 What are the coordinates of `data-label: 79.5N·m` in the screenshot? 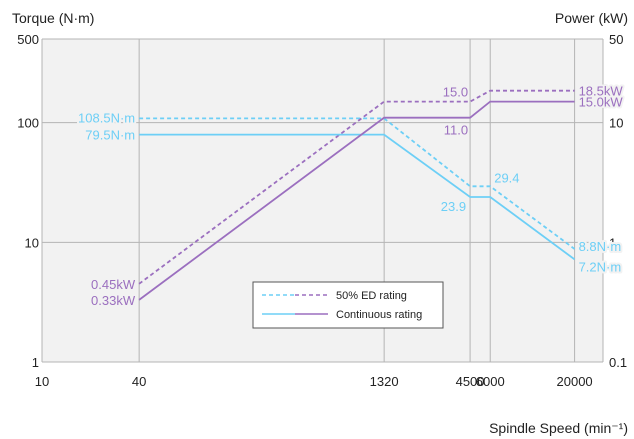 It's located at (110, 135).